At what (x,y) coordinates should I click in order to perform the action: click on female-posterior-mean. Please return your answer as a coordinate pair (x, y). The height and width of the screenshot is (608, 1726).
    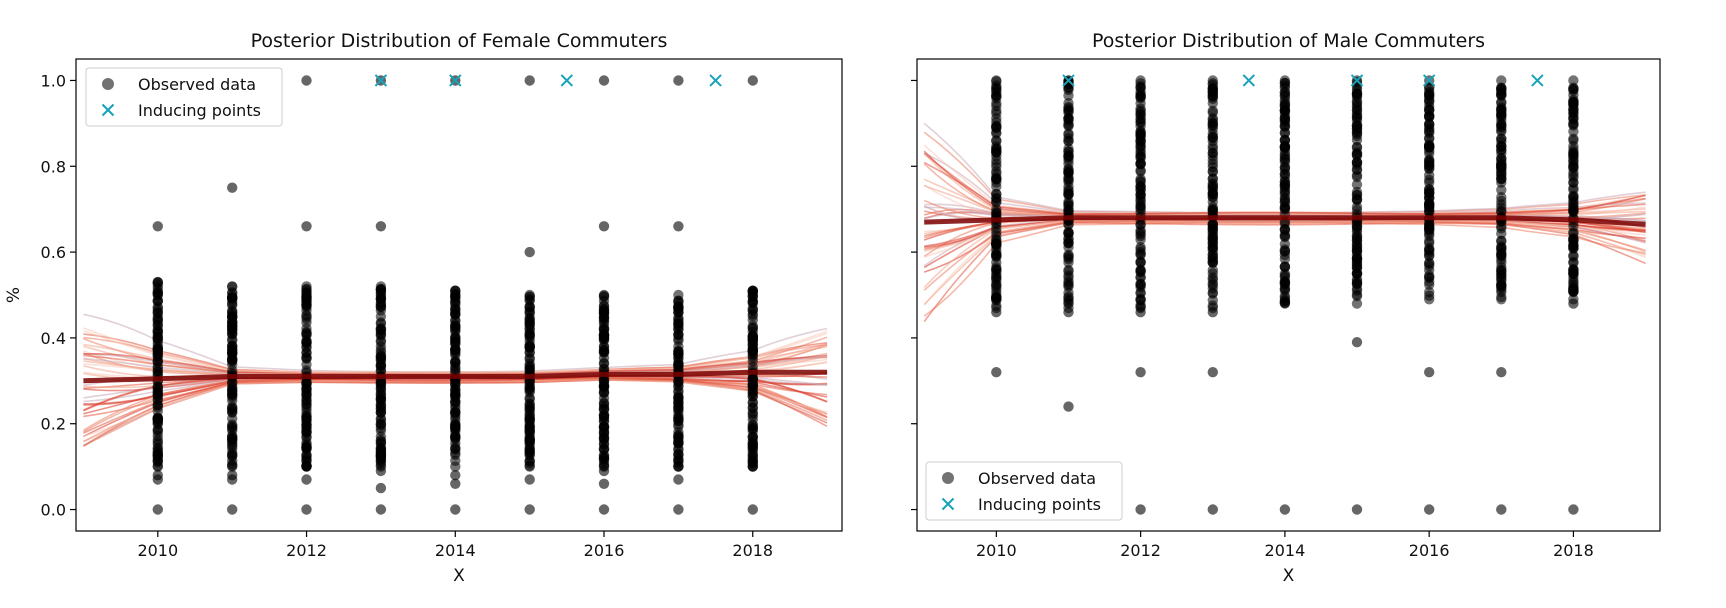
    Looking at the image, I should click on (455, 376).